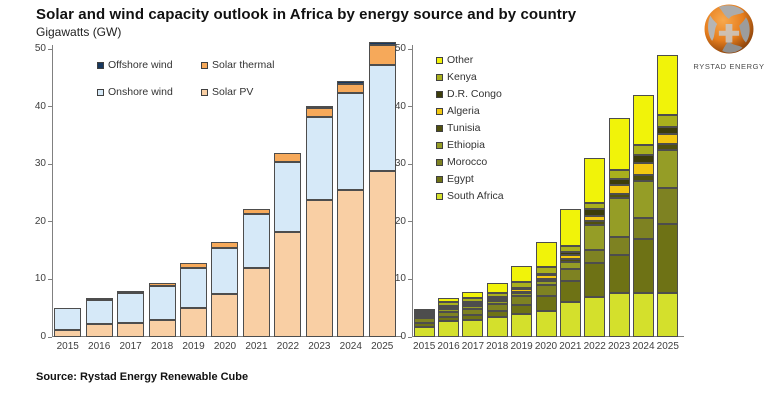 The height and width of the screenshot is (405, 768). Describe the element at coordinates (256, 346) in the screenshot. I see `x-tick-label: 2021` at that location.